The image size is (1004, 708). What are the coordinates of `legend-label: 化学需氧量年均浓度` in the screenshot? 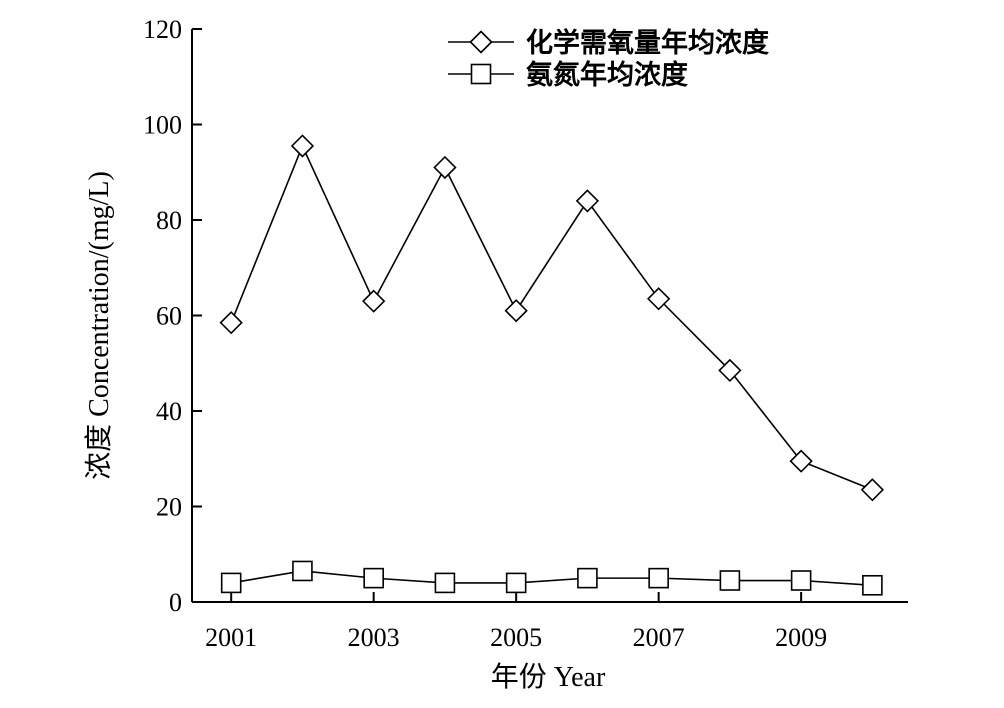 It's located at (647, 43).